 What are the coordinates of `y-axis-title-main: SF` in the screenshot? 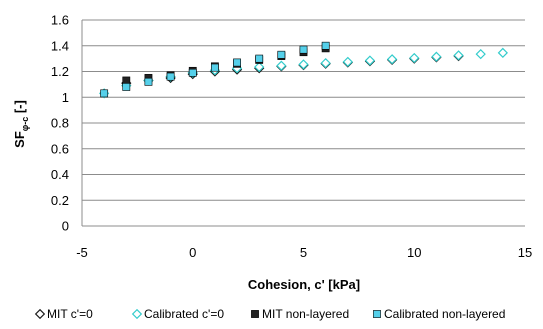 It's located at (19, 139).